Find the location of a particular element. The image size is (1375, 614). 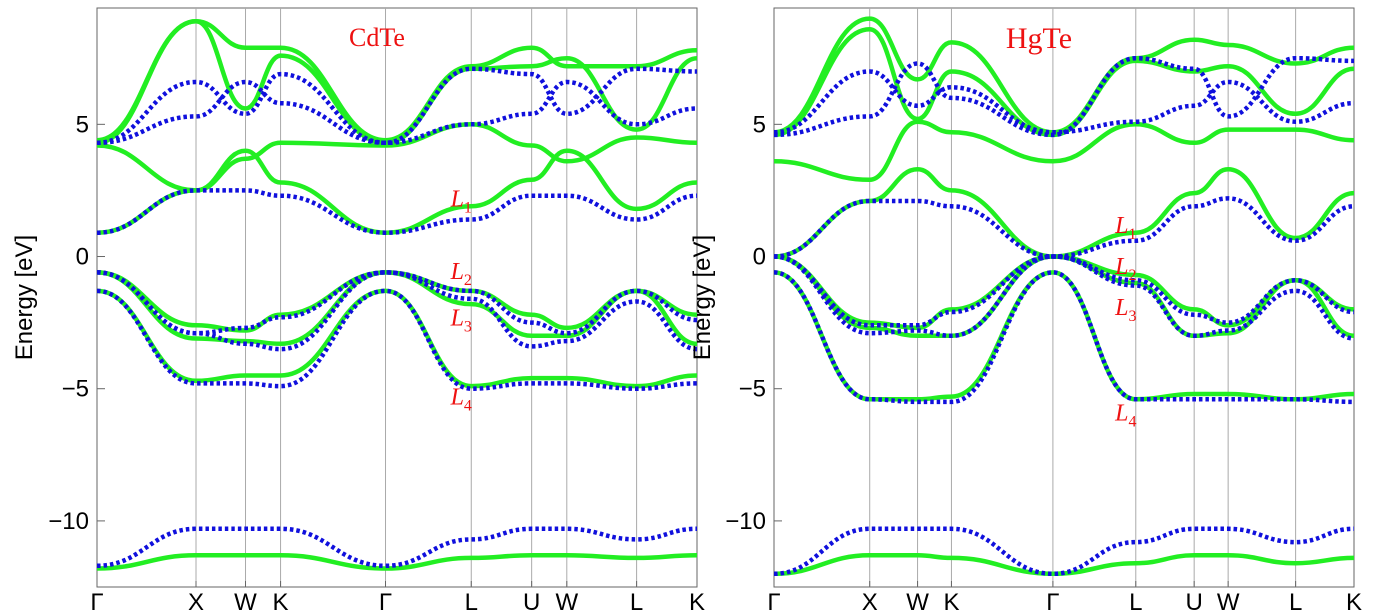

panel-title: HgTe is located at coordinates (1039, 38).